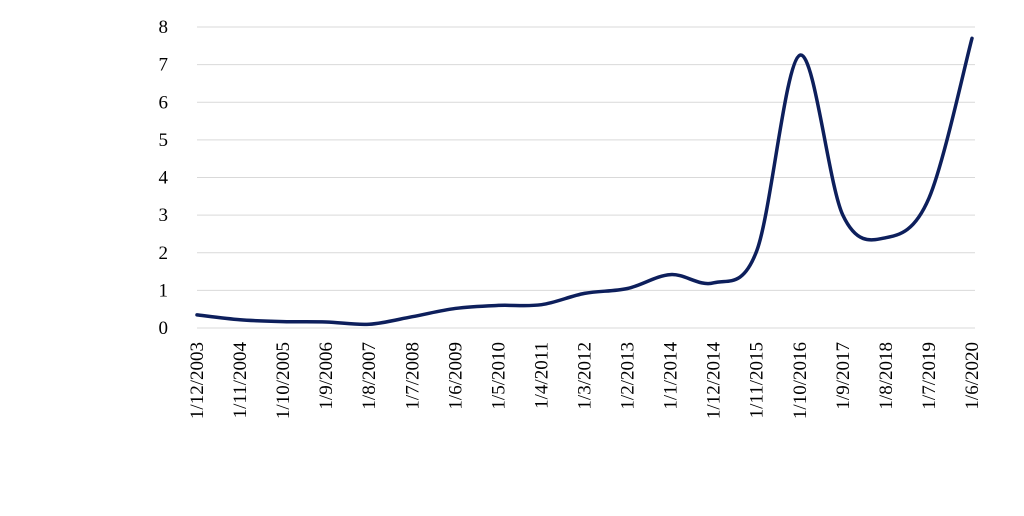 The image size is (1024, 516). Describe the element at coordinates (757, 380) in the screenshot. I see `x-tick-label: 1/11/2015` at that location.